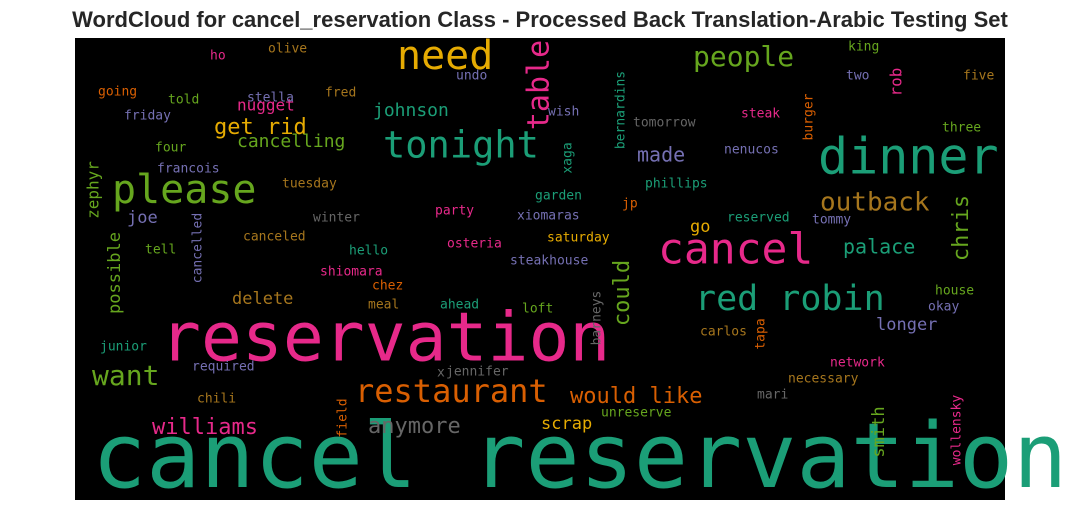 The image size is (1080, 516). I want to click on word: want, so click(125, 375).